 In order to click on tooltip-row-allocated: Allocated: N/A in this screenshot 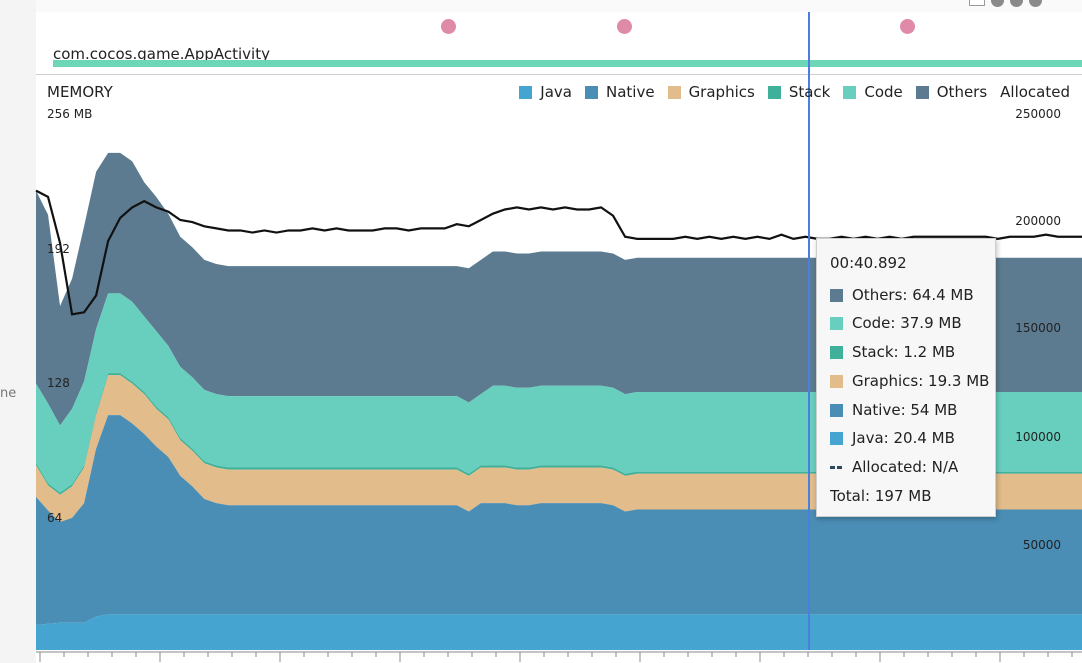, I will do `click(894, 467)`.